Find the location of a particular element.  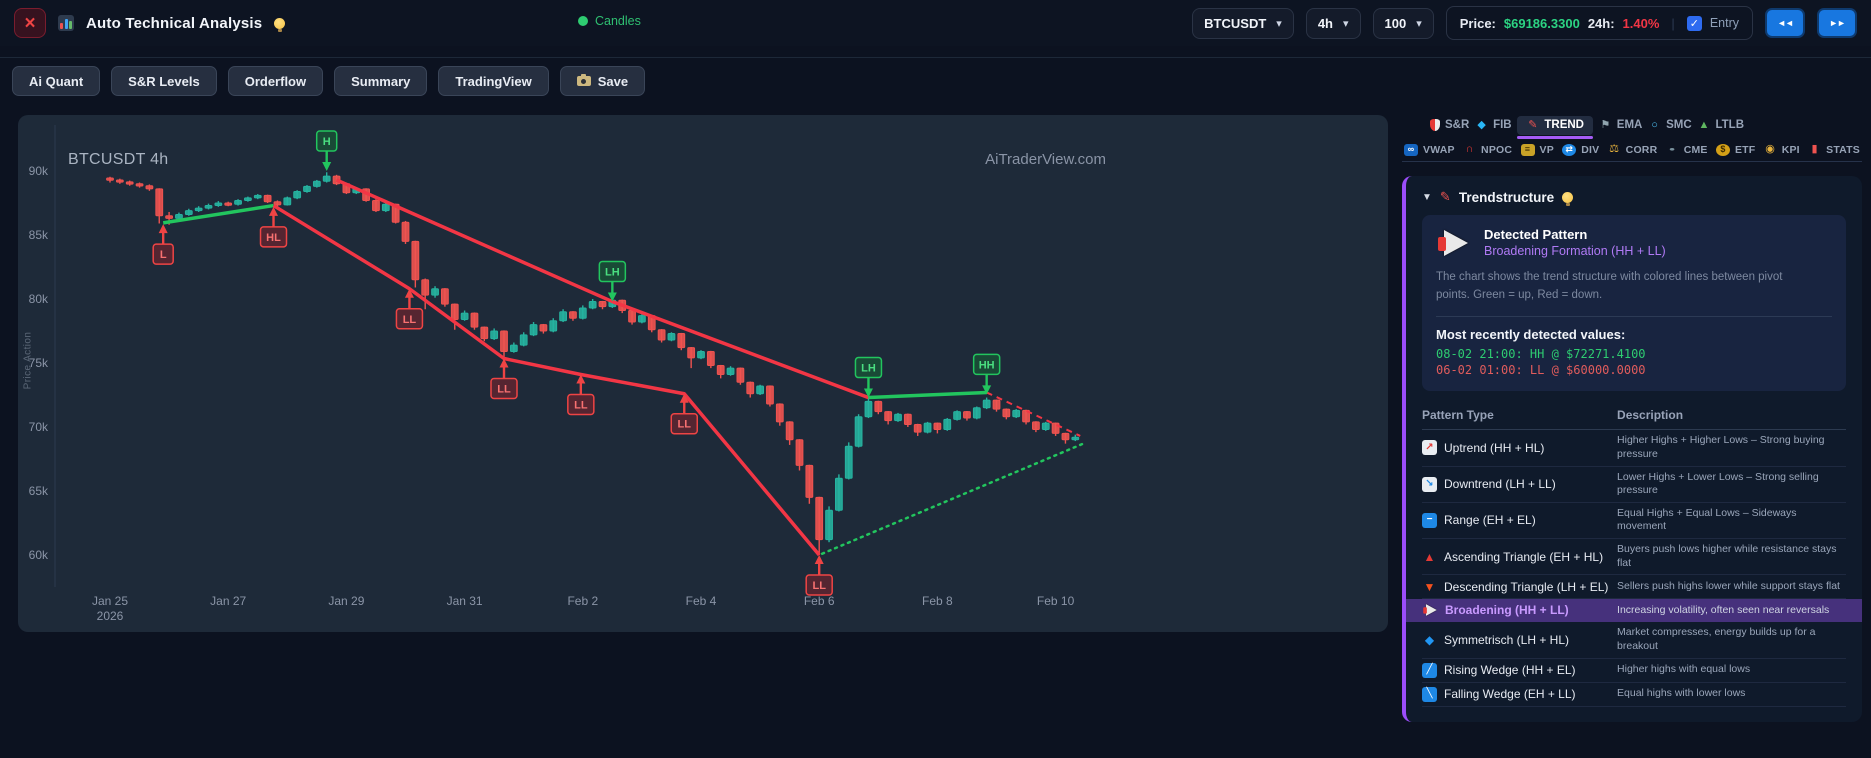

entry-checkbox: ✓ is located at coordinates (1694, 23).